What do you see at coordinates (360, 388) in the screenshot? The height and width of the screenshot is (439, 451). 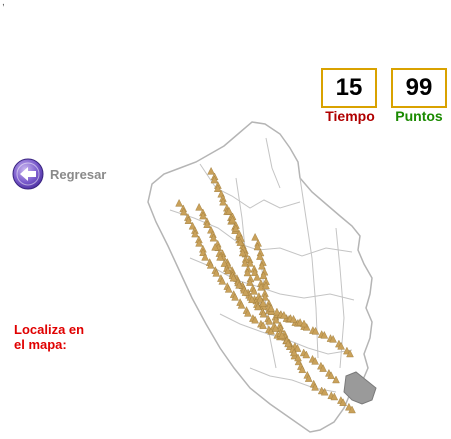 I see `target-region` at bounding box center [360, 388].